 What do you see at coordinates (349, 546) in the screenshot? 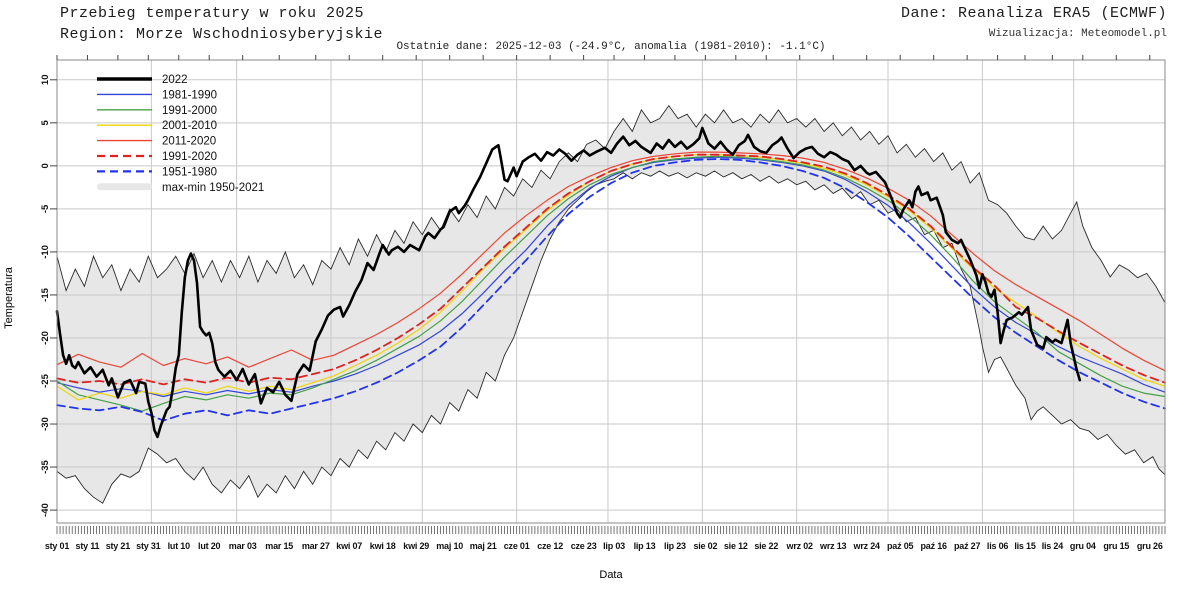
I see `x-tick-label: kwi 07` at bounding box center [349, 546].